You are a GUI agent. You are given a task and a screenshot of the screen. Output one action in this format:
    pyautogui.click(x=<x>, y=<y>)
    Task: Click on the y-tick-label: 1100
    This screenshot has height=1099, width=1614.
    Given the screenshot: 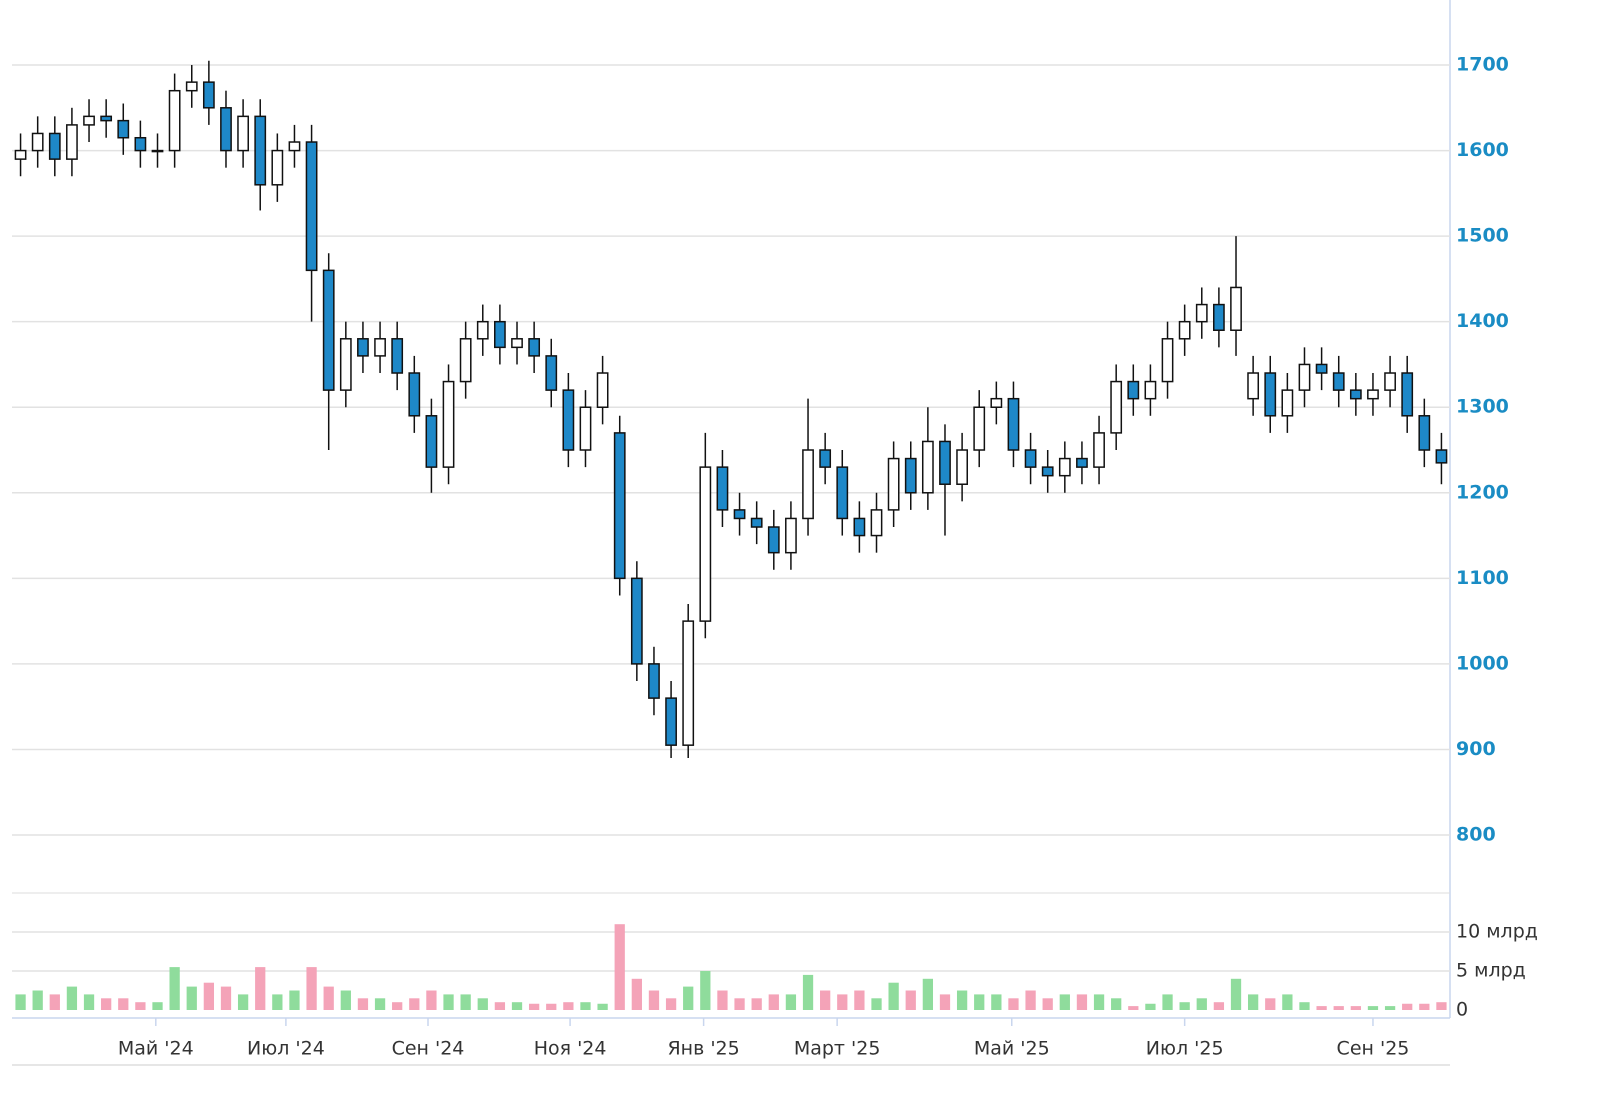 What is the action you would take?
    pyautogui.click(x=1482, y=578)
    